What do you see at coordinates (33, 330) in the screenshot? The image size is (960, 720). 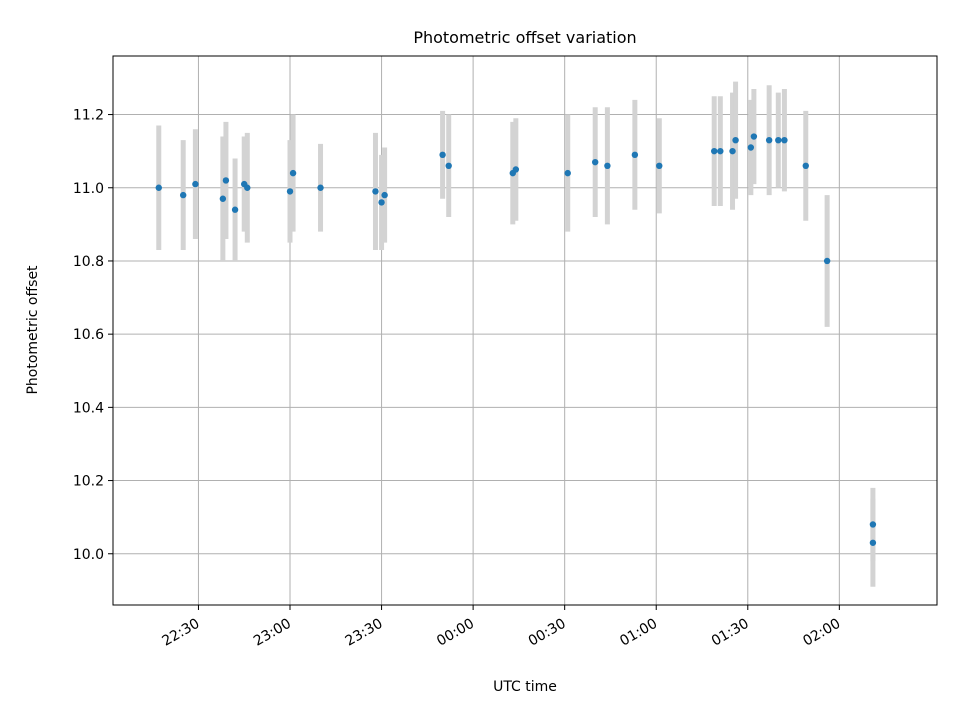 I see `y-axis-label: Photometric offset` at bounding box center [33, 330].